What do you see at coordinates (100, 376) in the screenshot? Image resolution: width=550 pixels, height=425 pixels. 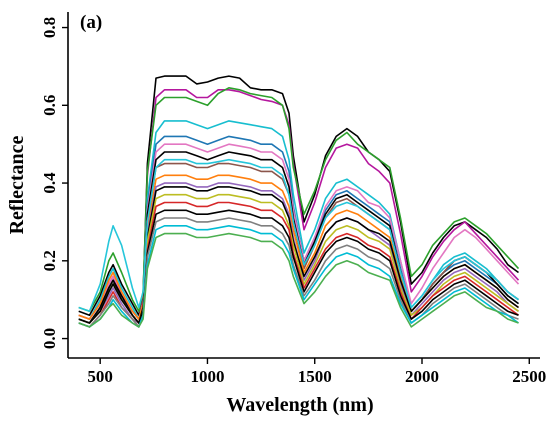 I see `x-tick-label: 500` at bounding box center [100, 376].